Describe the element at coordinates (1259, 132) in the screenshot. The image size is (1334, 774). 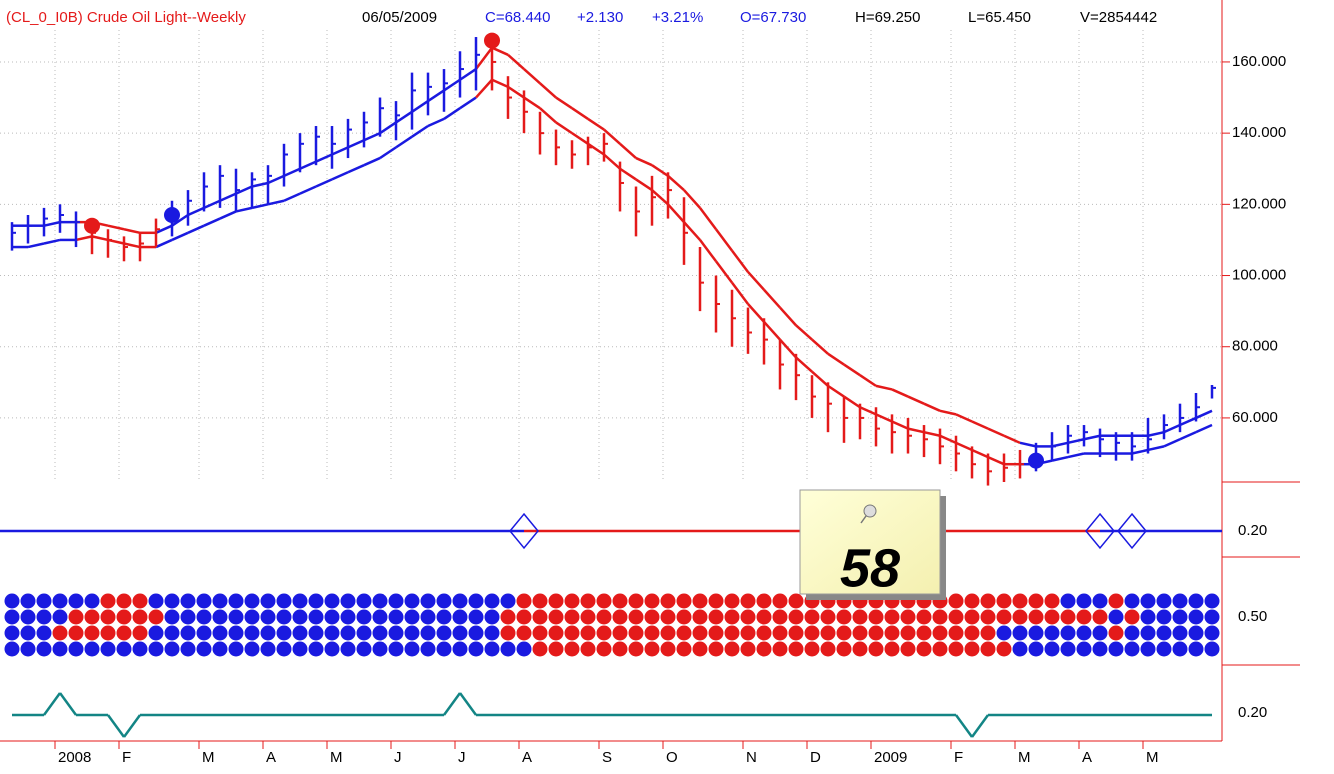
I see `y-tick-label: 140.000` at that location.